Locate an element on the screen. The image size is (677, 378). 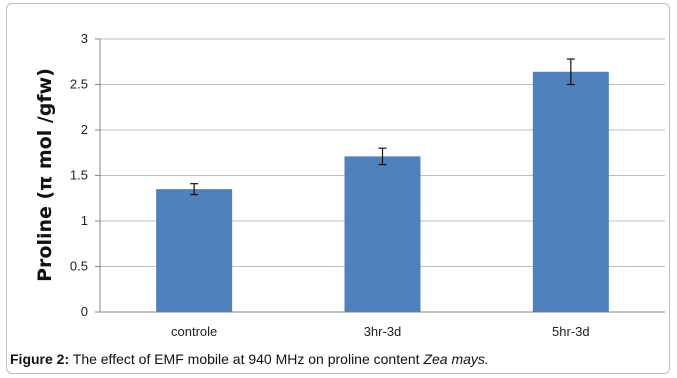
caption-label: Figure 2: is located at coordinates (40, 359).